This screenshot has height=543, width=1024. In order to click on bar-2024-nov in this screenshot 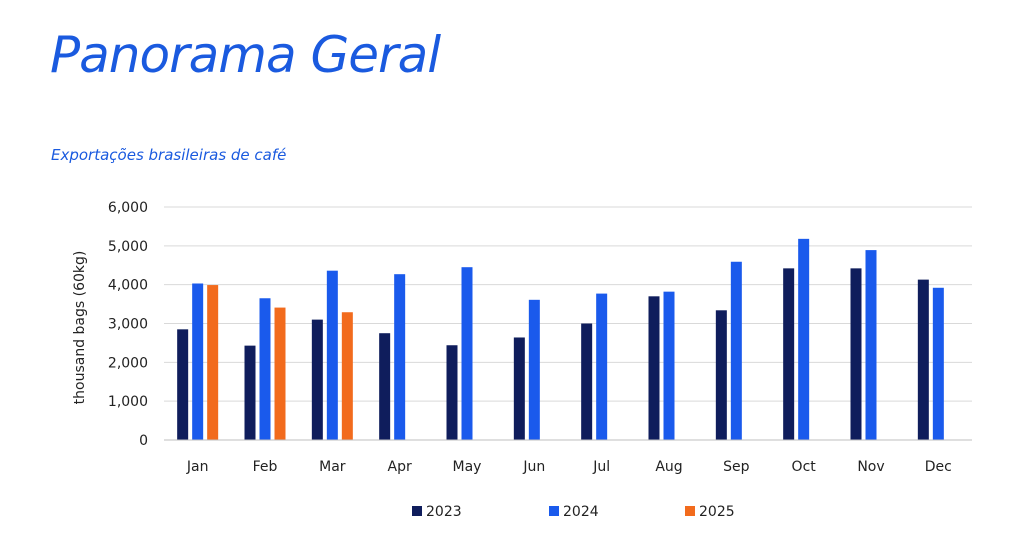, I will do `click(871, 345)`.